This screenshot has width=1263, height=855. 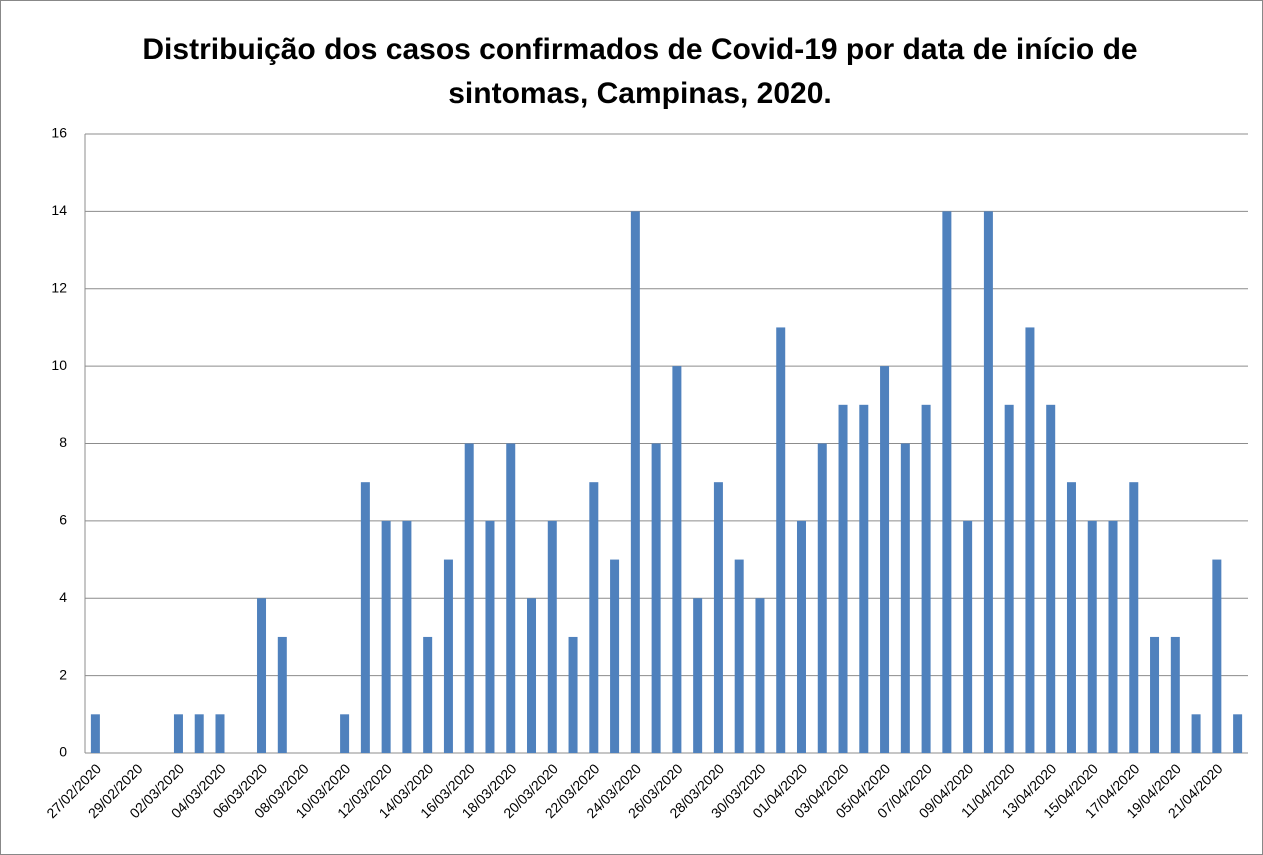 I want to click on y-tick-label: 8, so click(x=63, y=442).